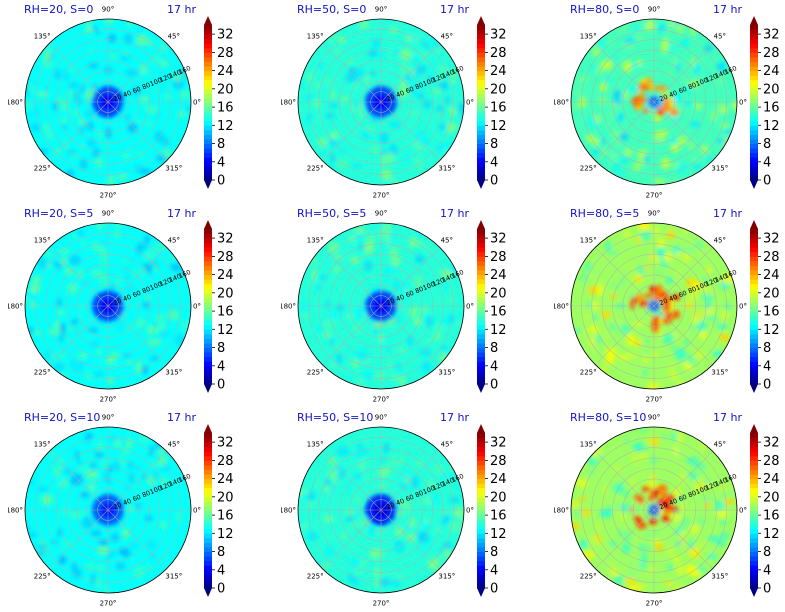 This screenshot has height=612, width=785. What do you see at coordinates (498, 312) in the screenshot?
I see `colorbar-tick-label: 16` at bounding box center [498, 312].